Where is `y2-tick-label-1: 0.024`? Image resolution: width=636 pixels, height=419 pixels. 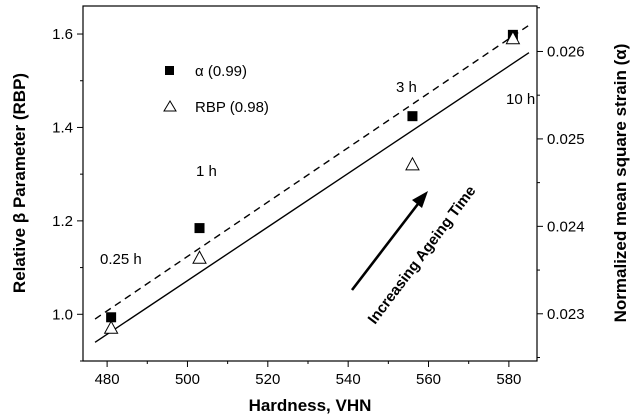 y2-tick-label-1: 0.024 is located at coordinates (566, 226).